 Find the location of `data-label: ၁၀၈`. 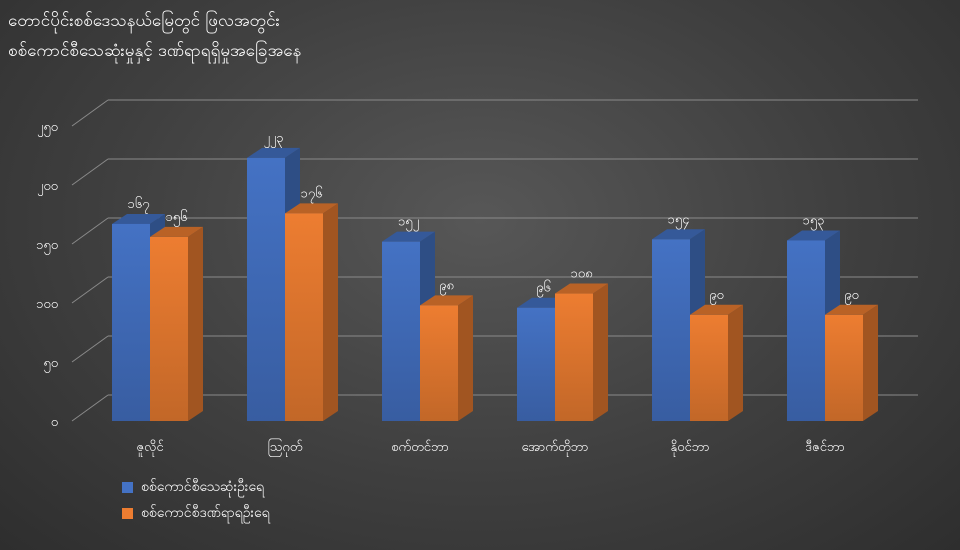

data-label: ၁၀၈ is located at coordinates (581, 274).